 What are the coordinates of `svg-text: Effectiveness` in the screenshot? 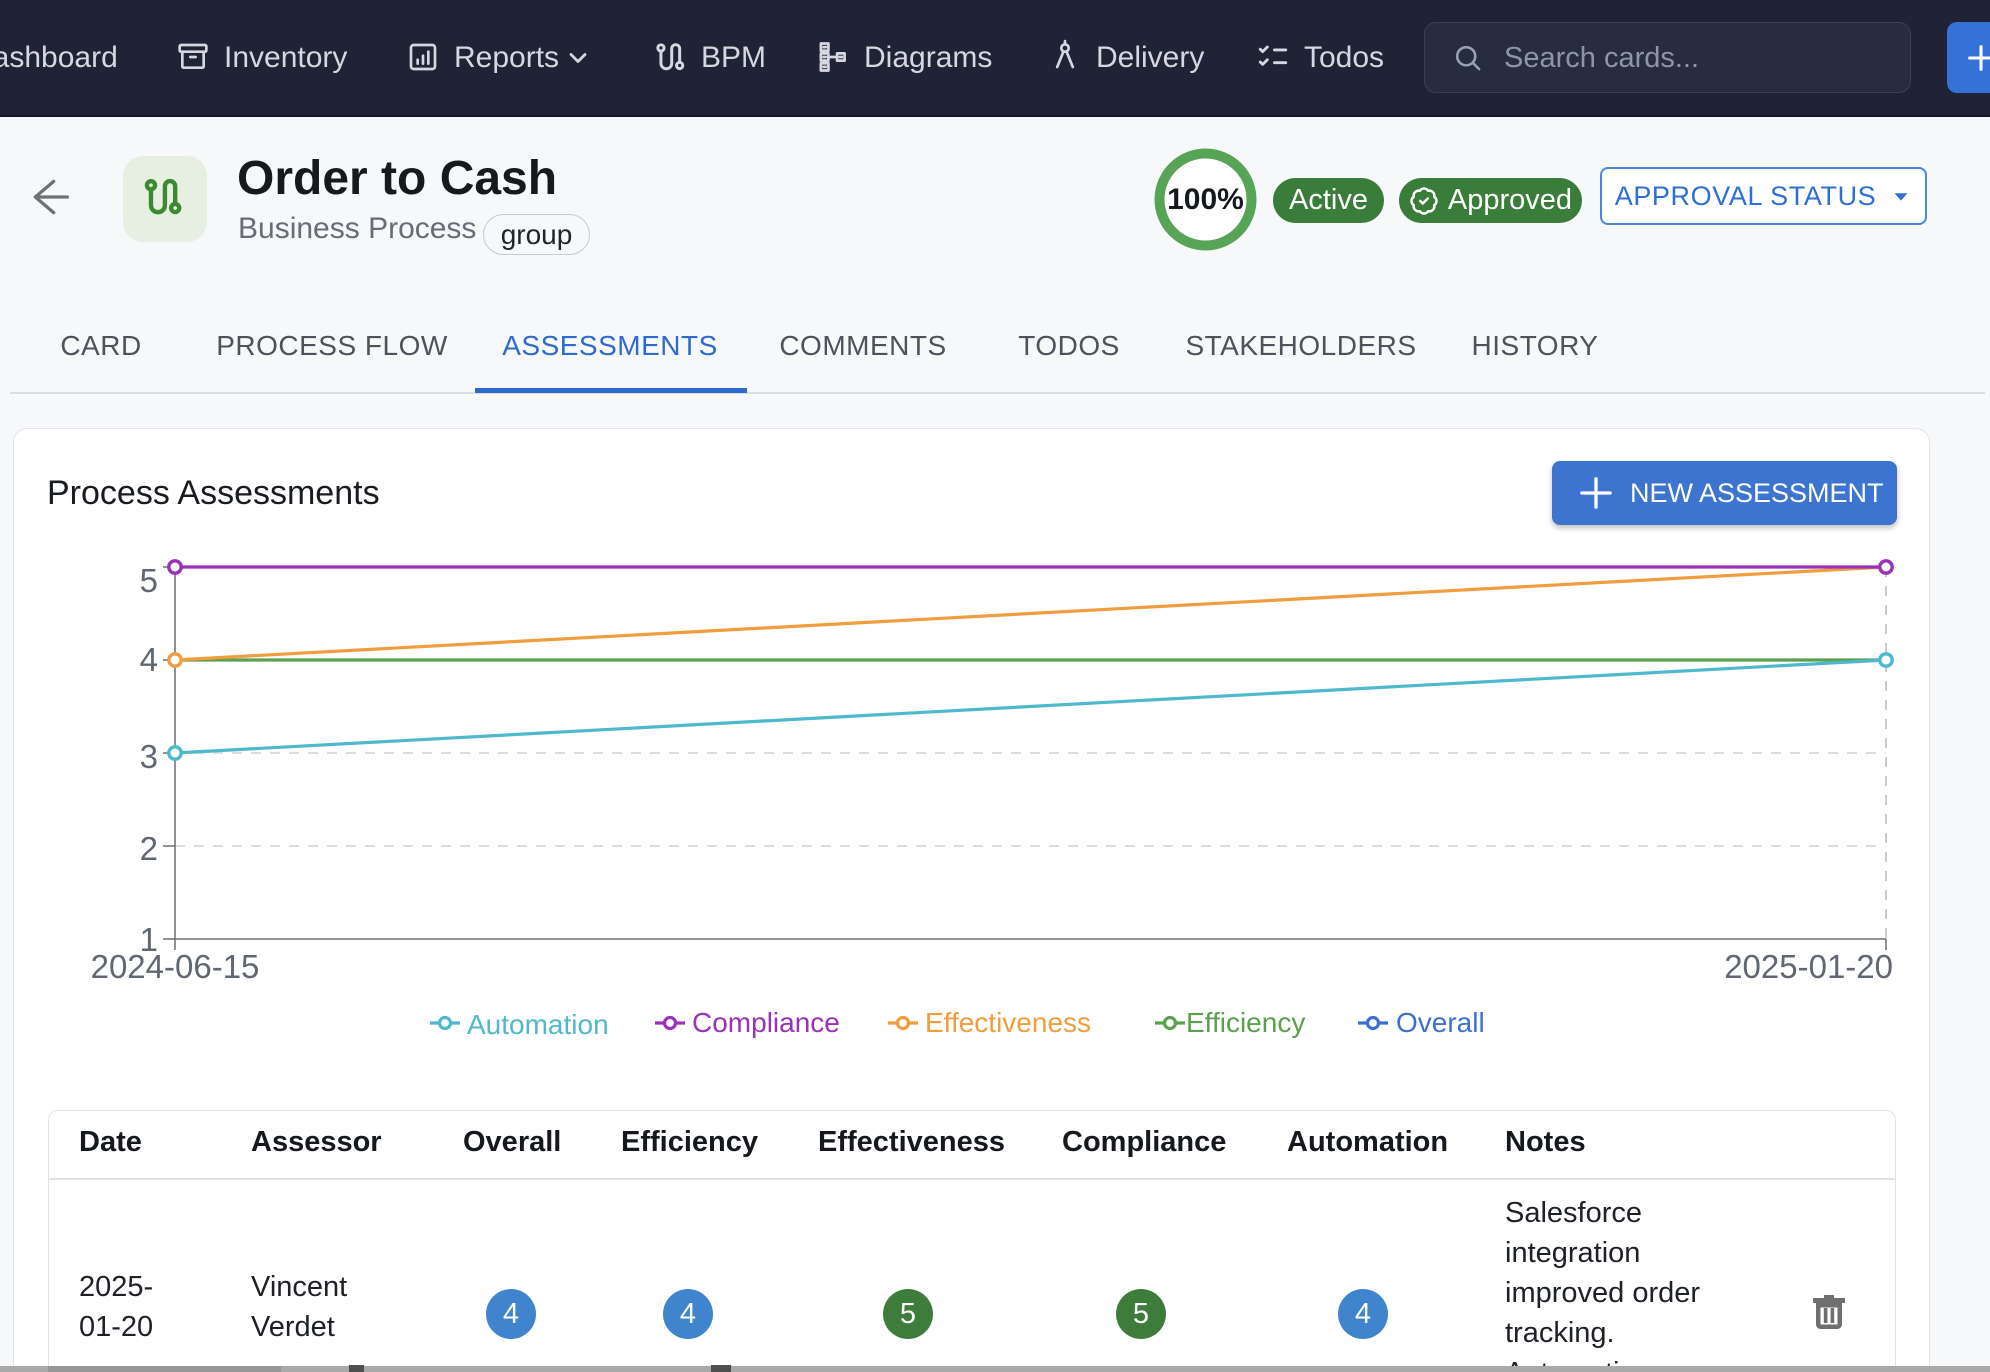 It's located at (1008, 1022).